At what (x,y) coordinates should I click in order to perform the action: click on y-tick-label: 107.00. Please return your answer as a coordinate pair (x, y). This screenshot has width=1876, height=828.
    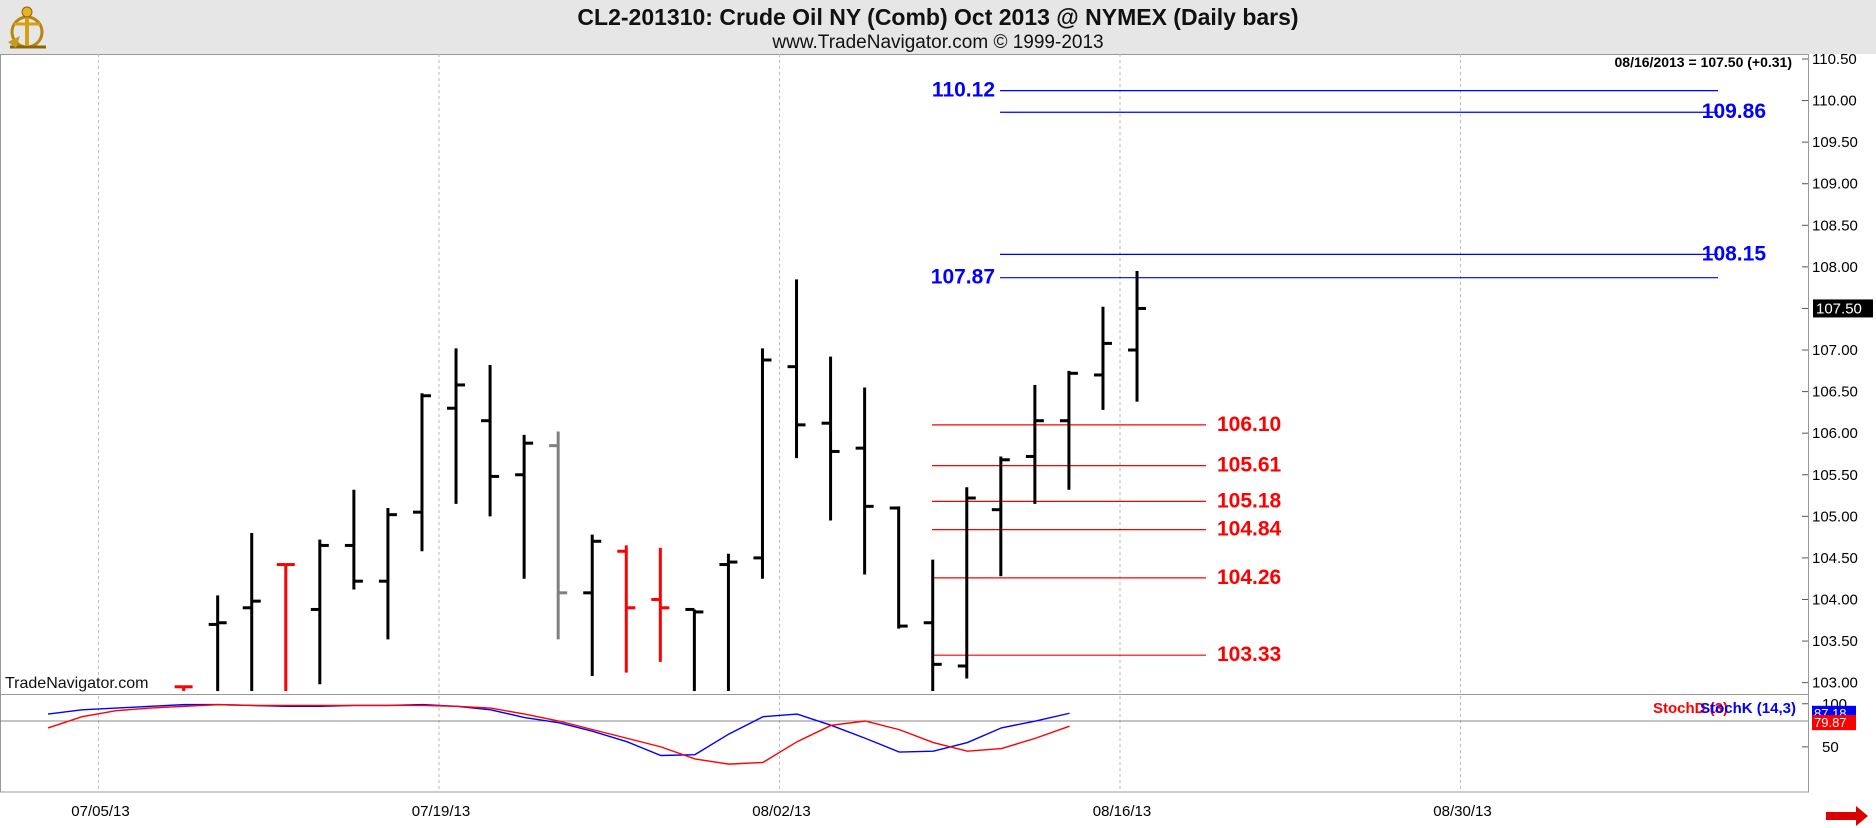
    Looking at the image, I should click on (1835, 350).